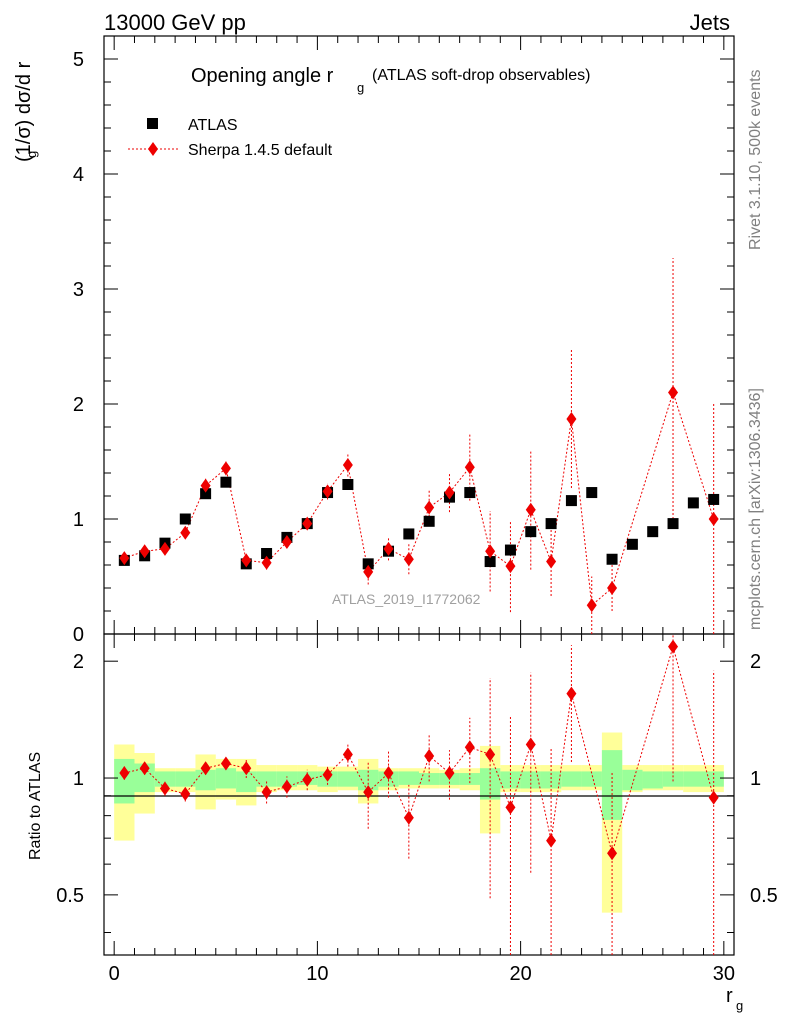  I want to click on x-tick-label: 30, so click(724, 974).